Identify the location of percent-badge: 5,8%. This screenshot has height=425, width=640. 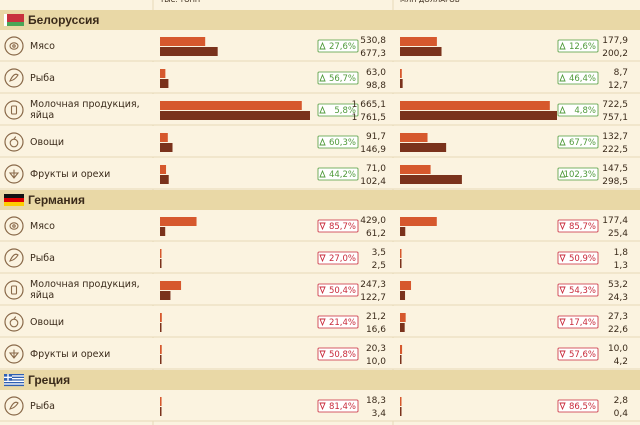
(338, 110).